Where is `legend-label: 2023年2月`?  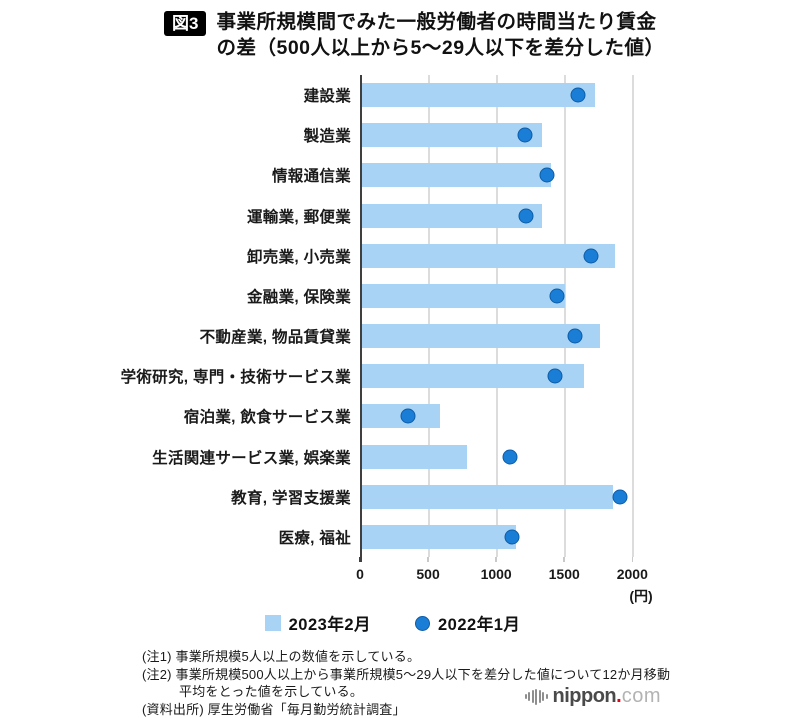 legend-label: 2023年2月 is located at coordinates (330, 623).